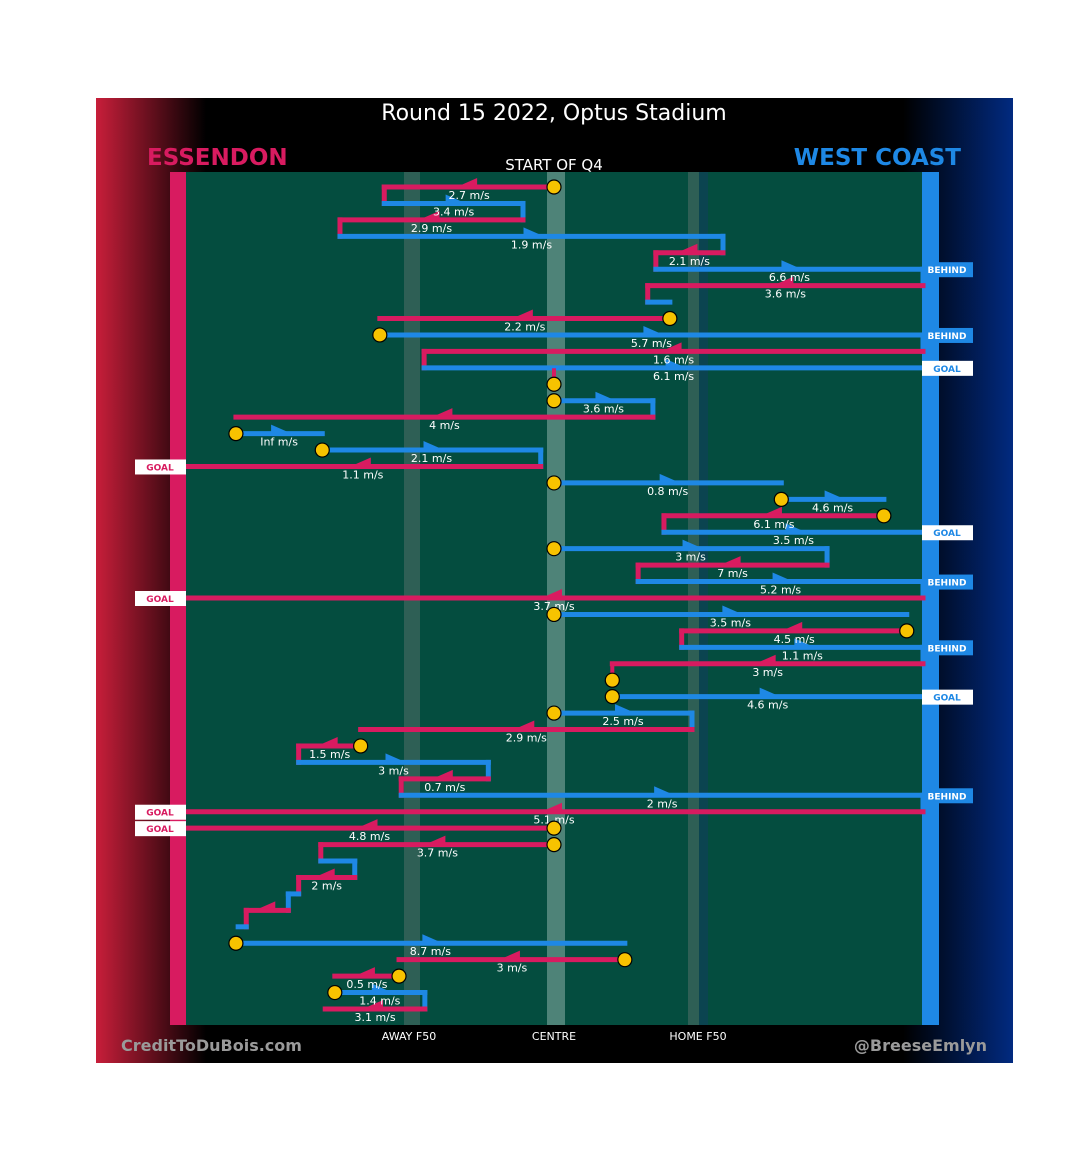 The width and height of the screenshot is (1080, 1175). I want to click on speed-label: 2.2 m/s, so click(524, 327).